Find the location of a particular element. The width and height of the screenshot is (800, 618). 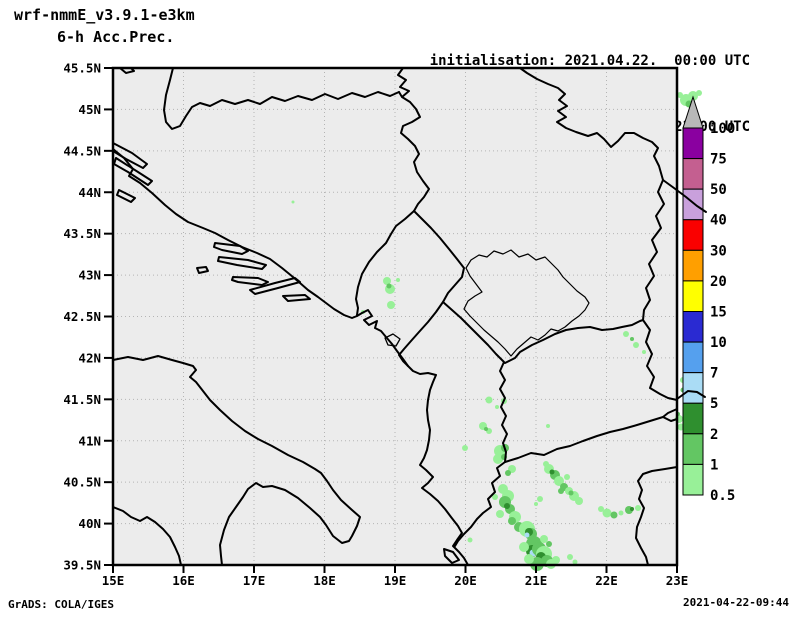

lat-label: 45.5N is located at coordinates (82, 68).